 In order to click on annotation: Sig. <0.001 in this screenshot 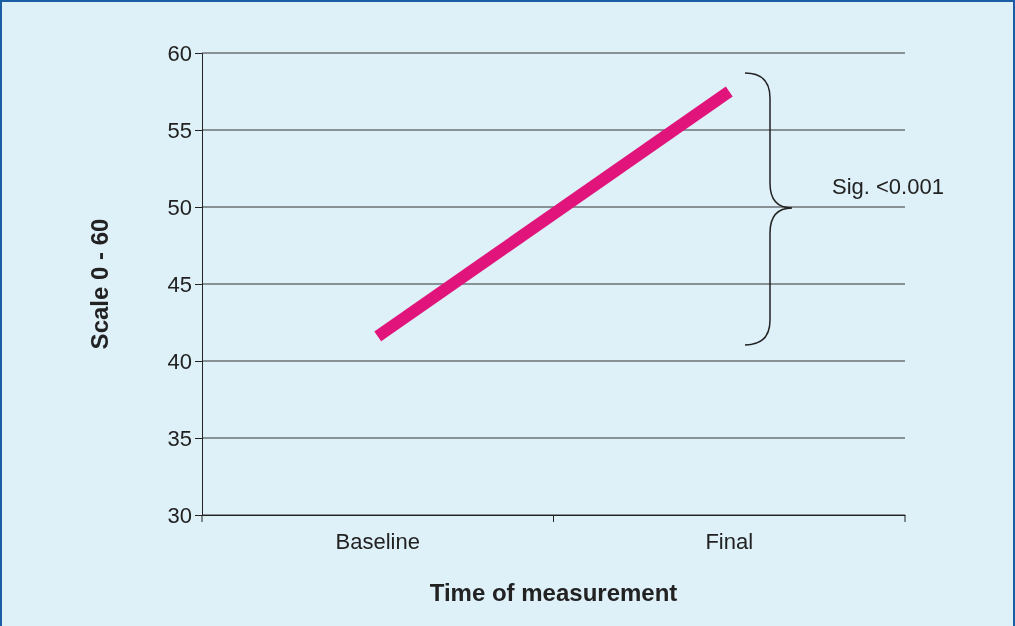, I will do `click(888, 186)`.